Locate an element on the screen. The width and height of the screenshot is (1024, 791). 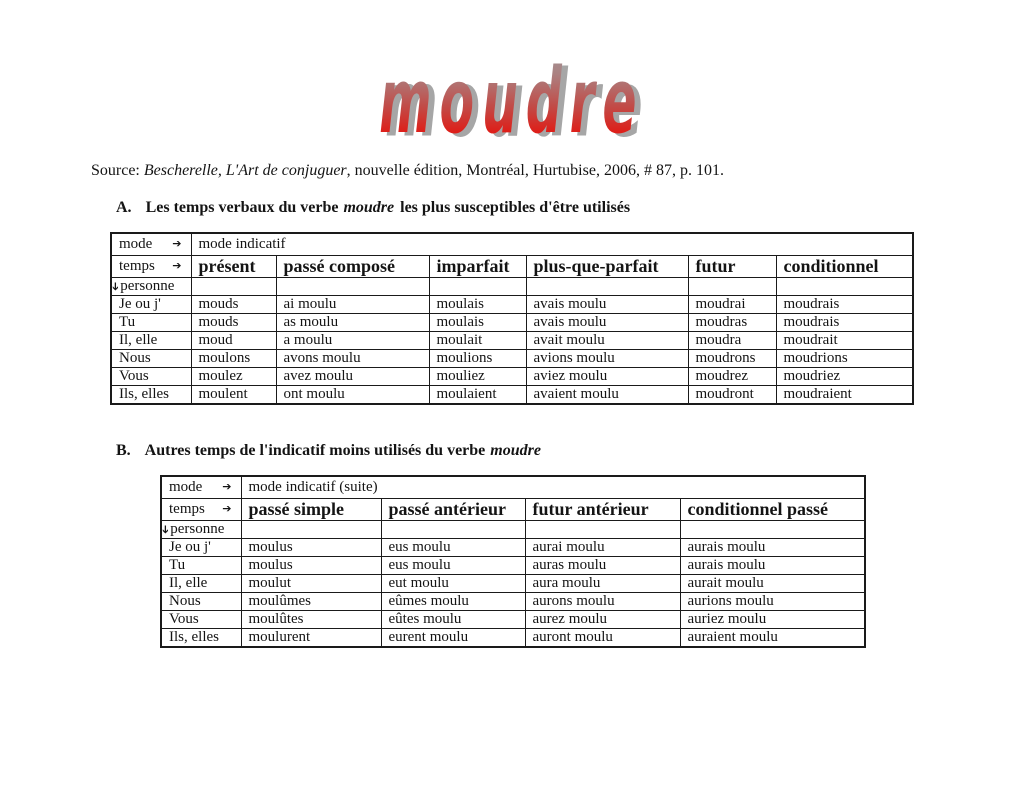
personne-label: personne is located at coordinates (147, 285).